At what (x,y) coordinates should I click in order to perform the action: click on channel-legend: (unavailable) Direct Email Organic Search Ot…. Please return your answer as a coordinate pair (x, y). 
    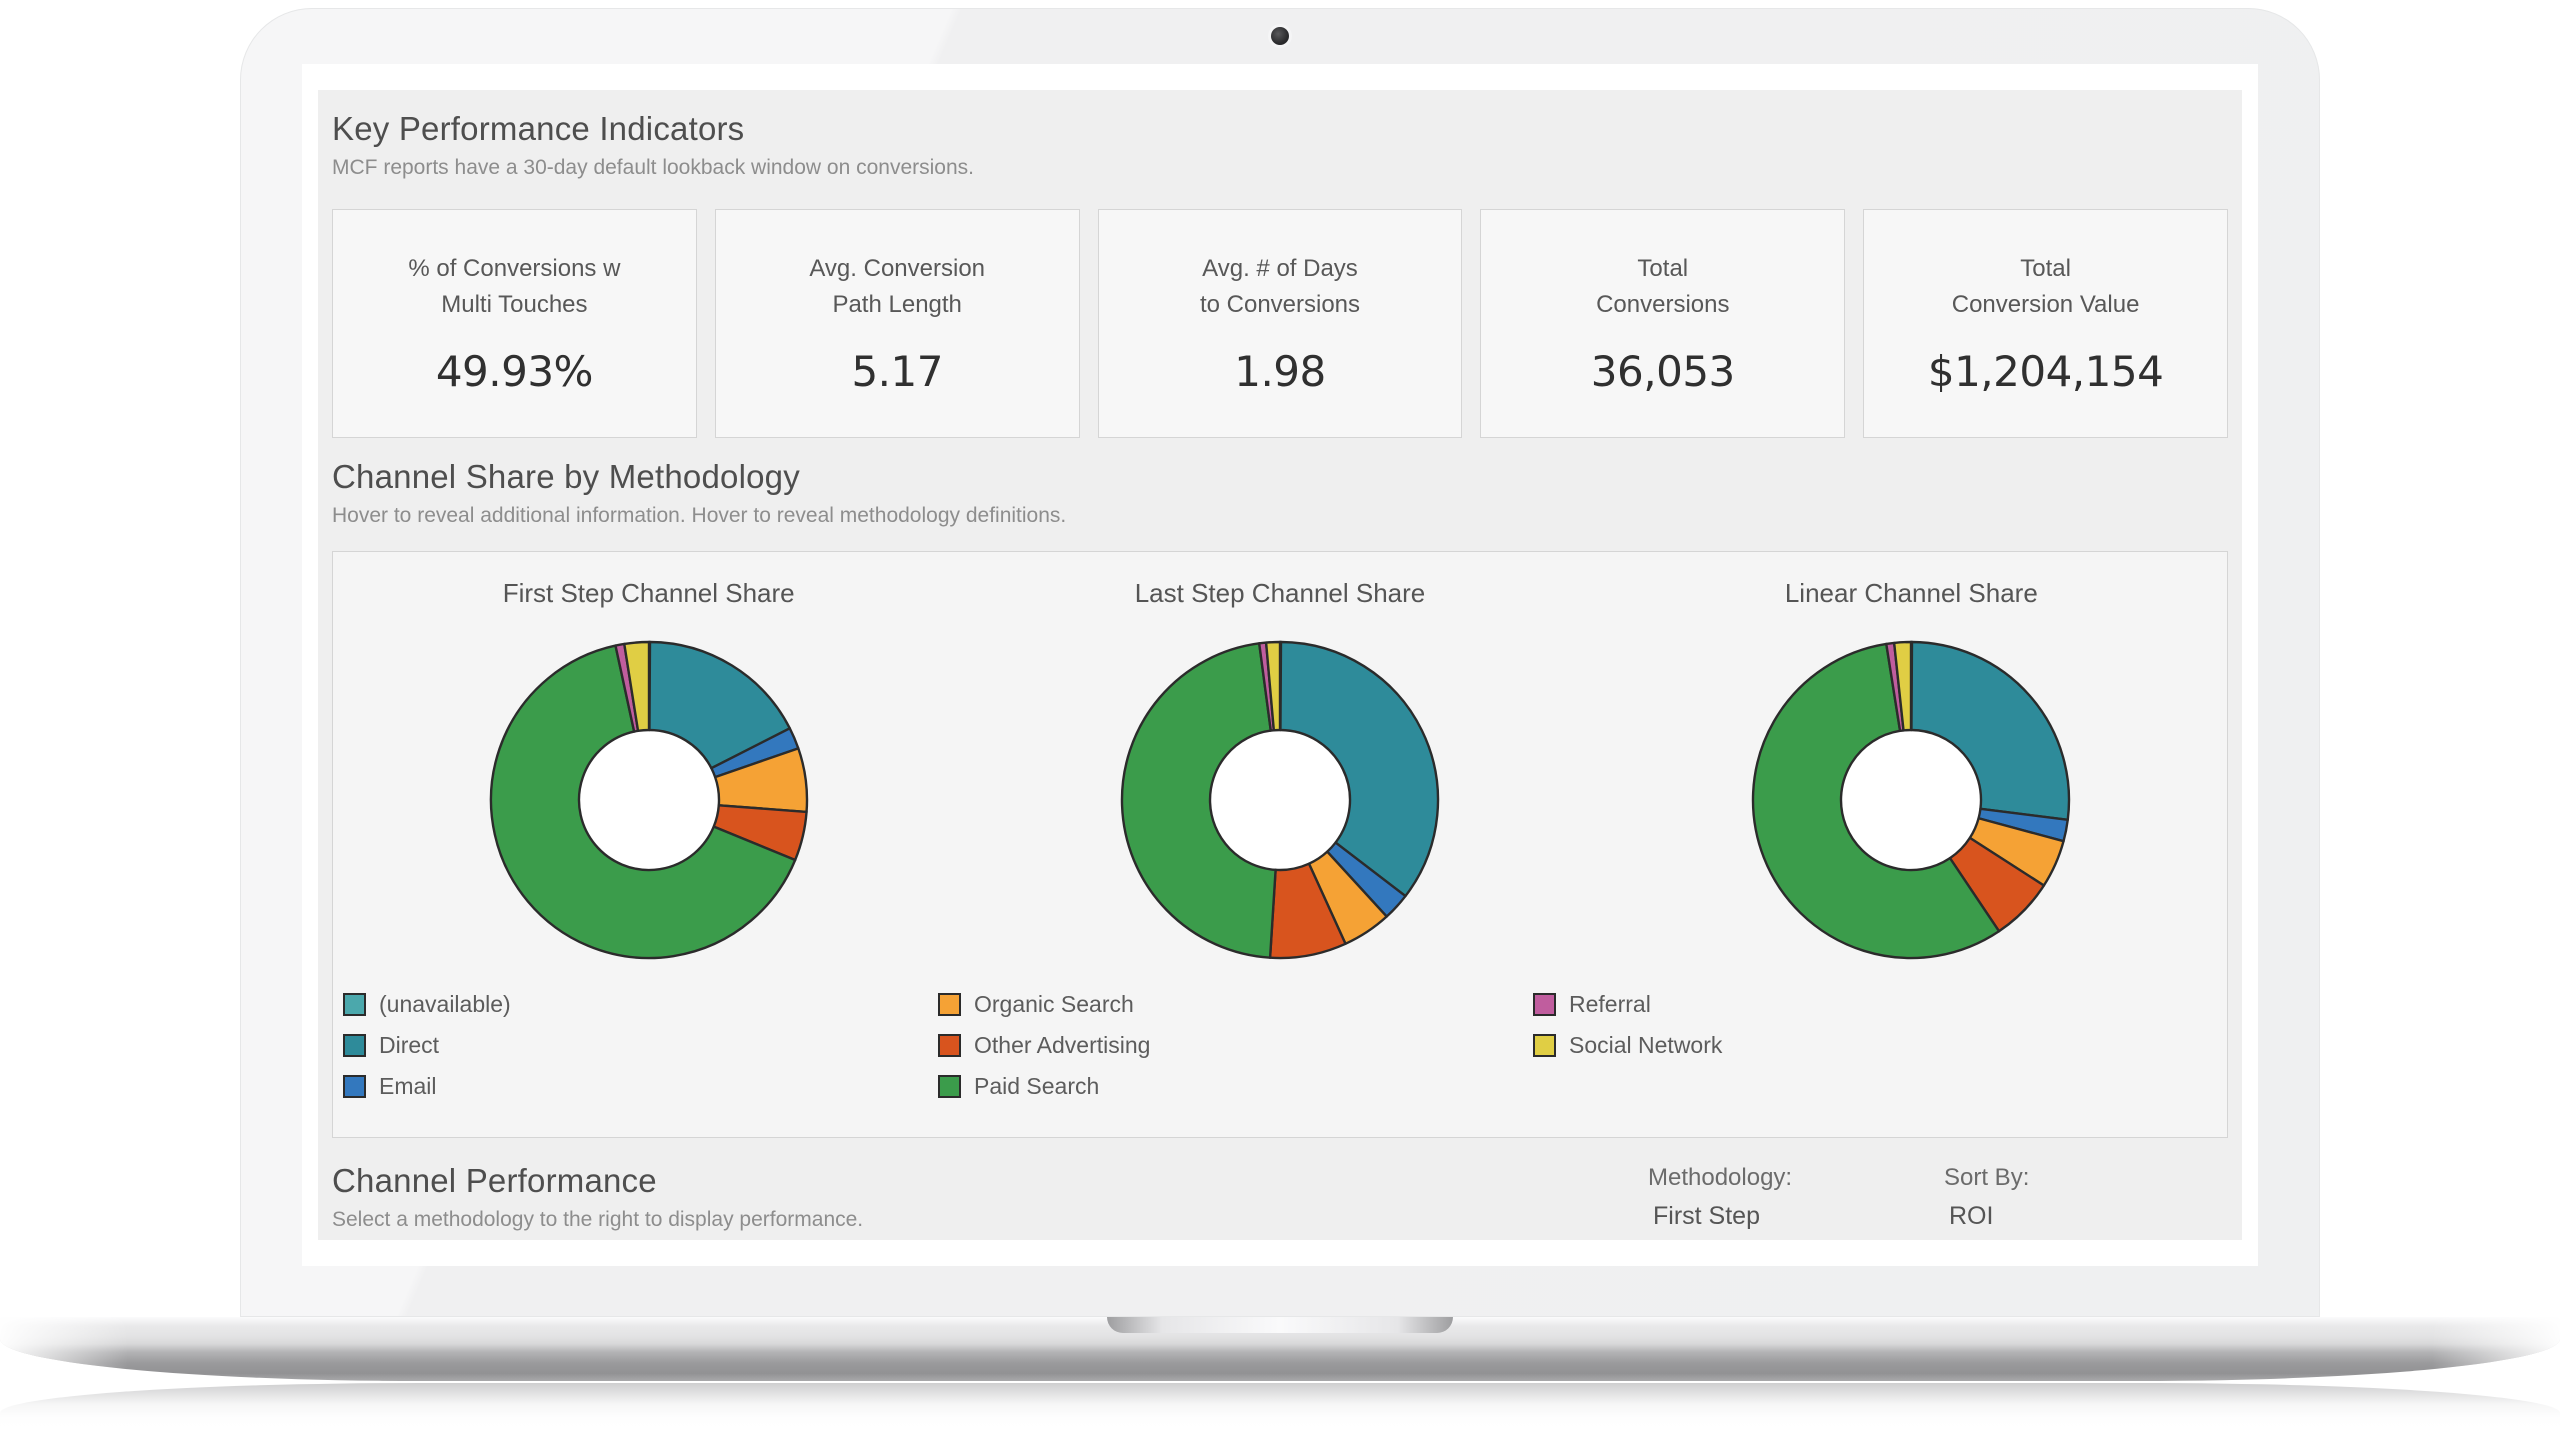
    Looking at the image, I should click on (1235, 1052).